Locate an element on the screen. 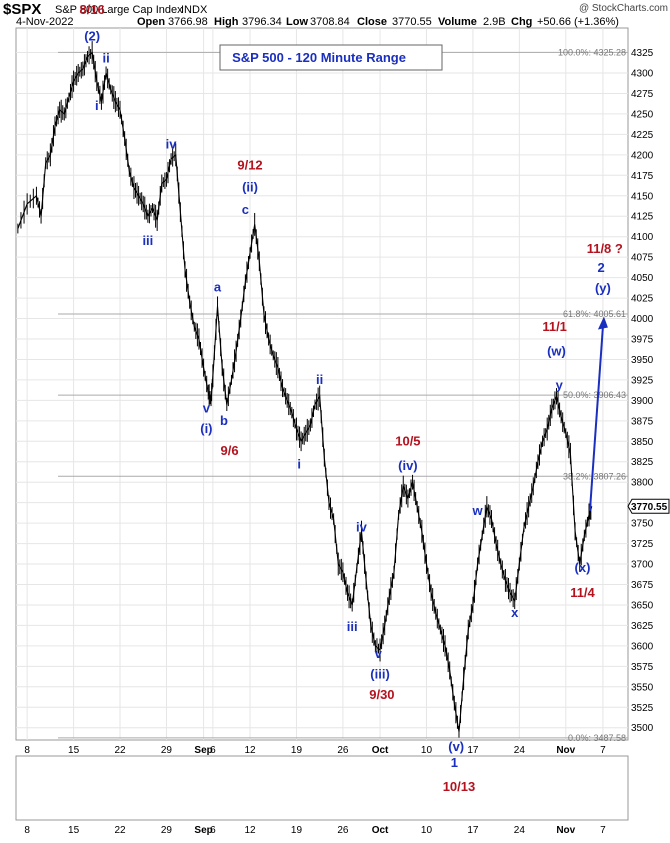  date-label: 4-Nov-2022 is located at coordinates (44, 22).